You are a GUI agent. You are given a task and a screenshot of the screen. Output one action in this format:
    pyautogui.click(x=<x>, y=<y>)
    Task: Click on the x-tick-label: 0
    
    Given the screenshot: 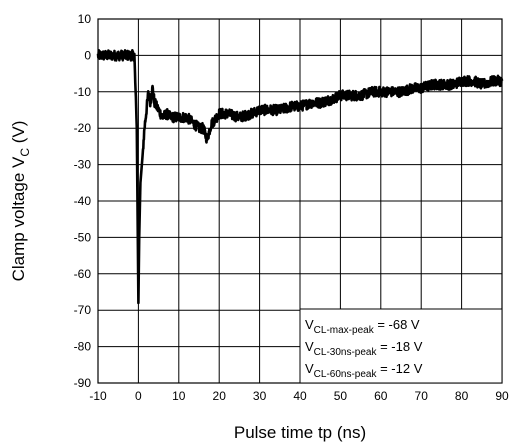 What is the action you would take?
    pyautogui.click(x=138, y=396)
    